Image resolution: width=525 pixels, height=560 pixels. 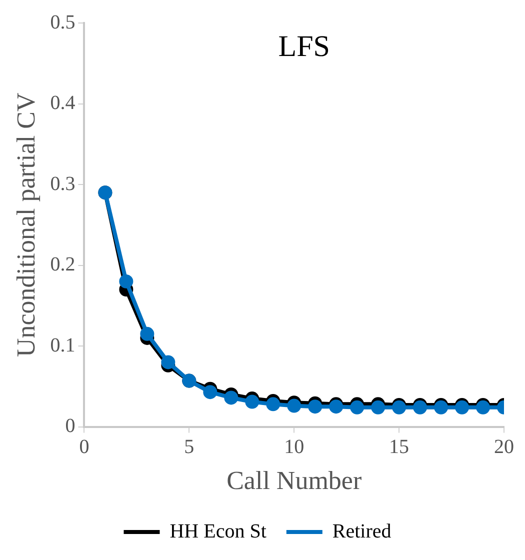 What do you see at coordinates (218, 531) in the screenshot?
I see `legend-label: HH Econ St` at bounding box center [218, 531].